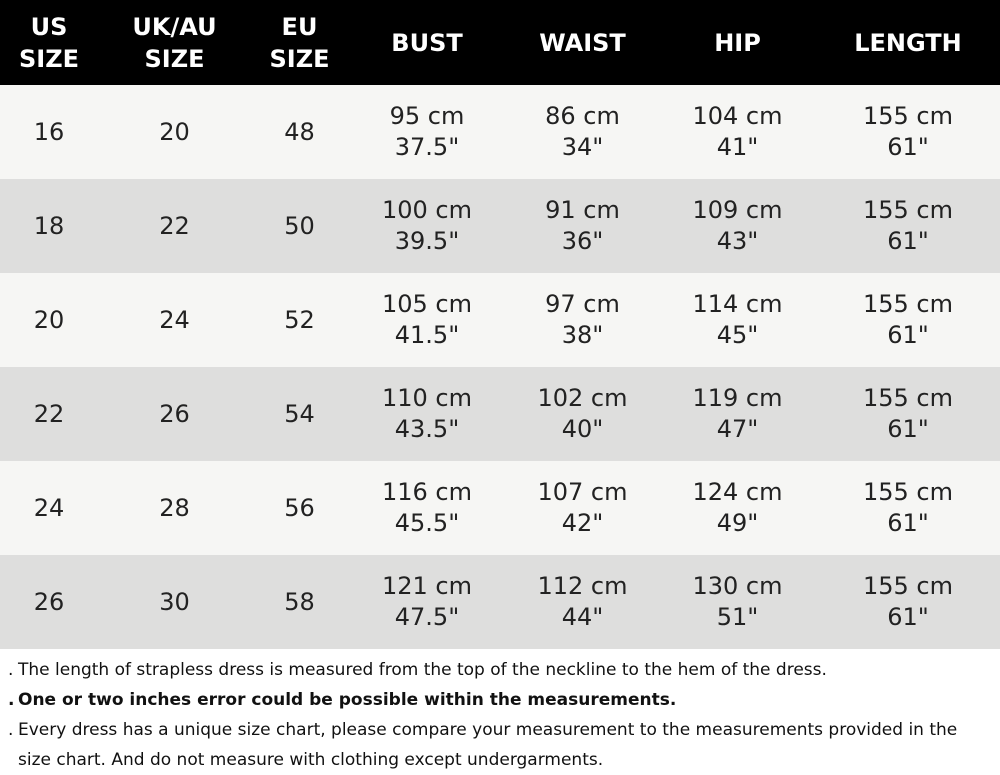 The height and width of the screenshot is (775, 1000). I want to click on hip-cell: 124 cm 49", so click(737, 508).